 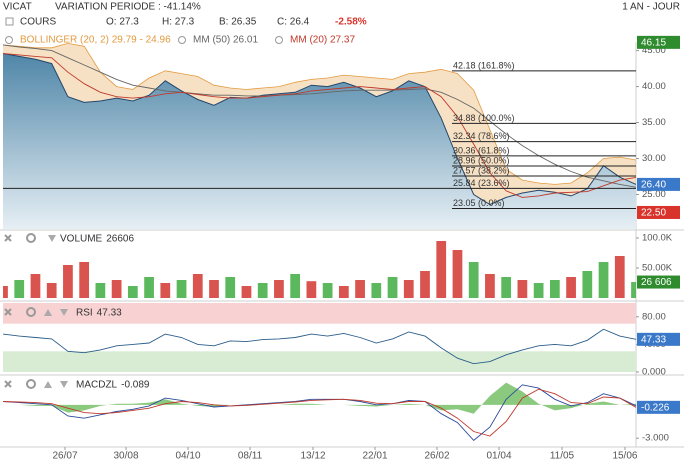 I want to click on price-marker-label: 46.15, so click(x=653, y=43).